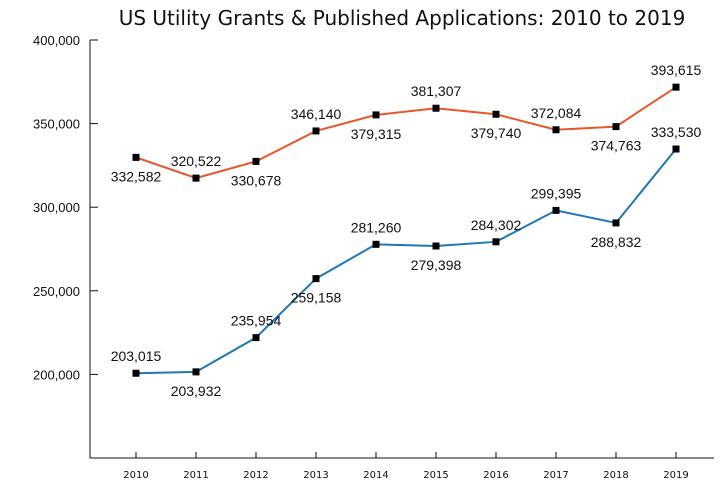 The height and width of the screenshot is (484, 728). What do you see at coordinates (375, 475) in the screenshot?
I see `x-tick-label: 2014` at bounding box center [375, 475].